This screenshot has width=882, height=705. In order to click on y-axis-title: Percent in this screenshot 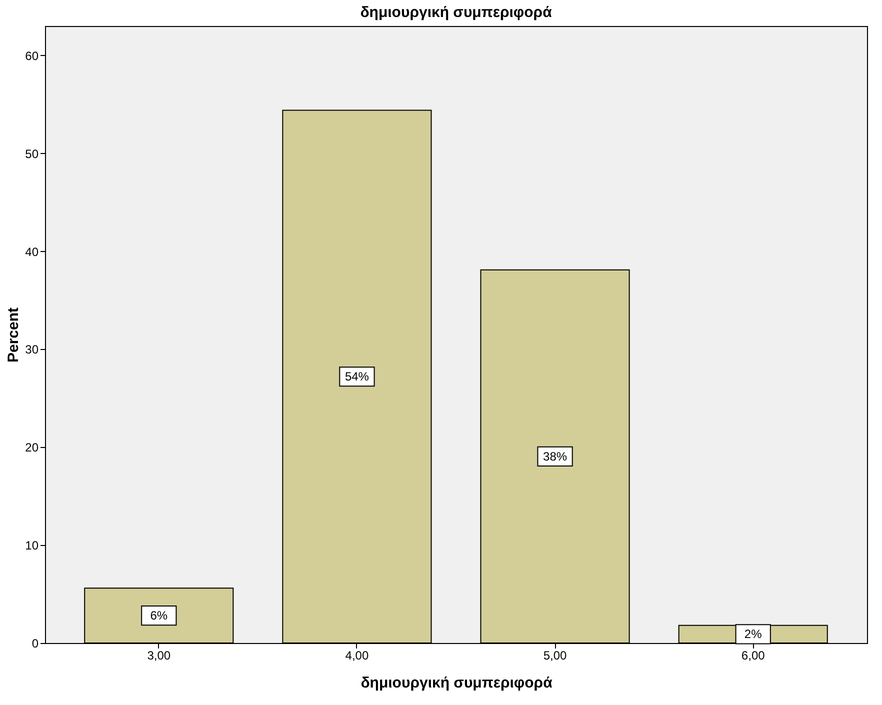, I will do `click(13, 335)`.